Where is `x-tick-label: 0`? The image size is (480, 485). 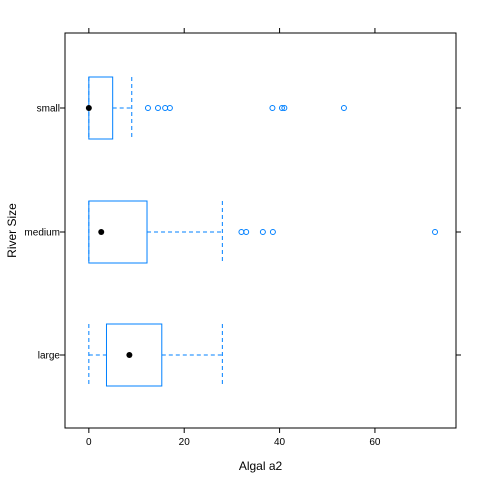 x-tick-label: 0 is located at coordinates (89, 442).